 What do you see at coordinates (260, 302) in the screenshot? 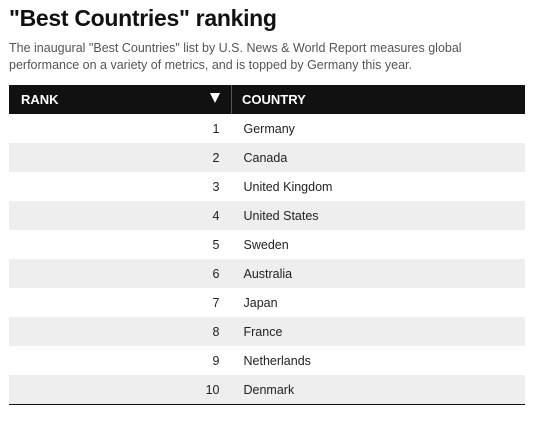
I see `country-cell: Japan` at bounding box center [260, 302].